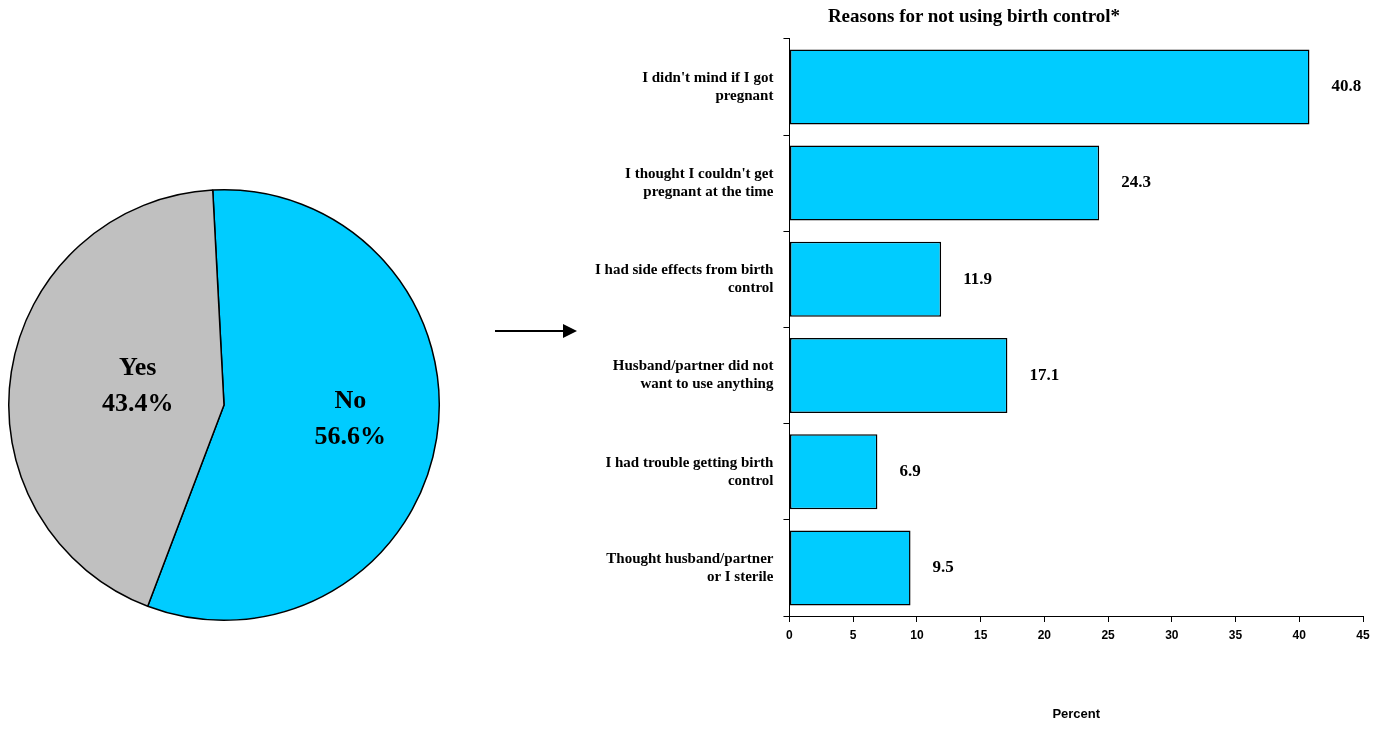 The height and width of the screenshot is (730, 1385). What do you see at coordinates (980, 634) in the screenshot?
I see `x-tick-label: 15` at bounding box center [980, 634].